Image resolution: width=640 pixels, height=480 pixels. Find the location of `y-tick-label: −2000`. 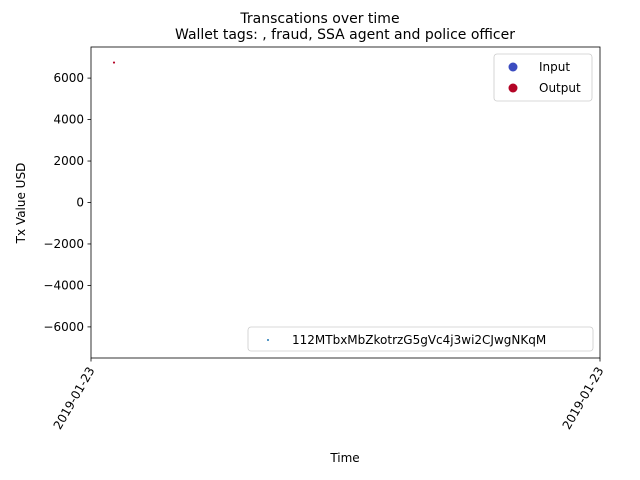

y-tick-label: −2000 is located at coordinates (63, 244).